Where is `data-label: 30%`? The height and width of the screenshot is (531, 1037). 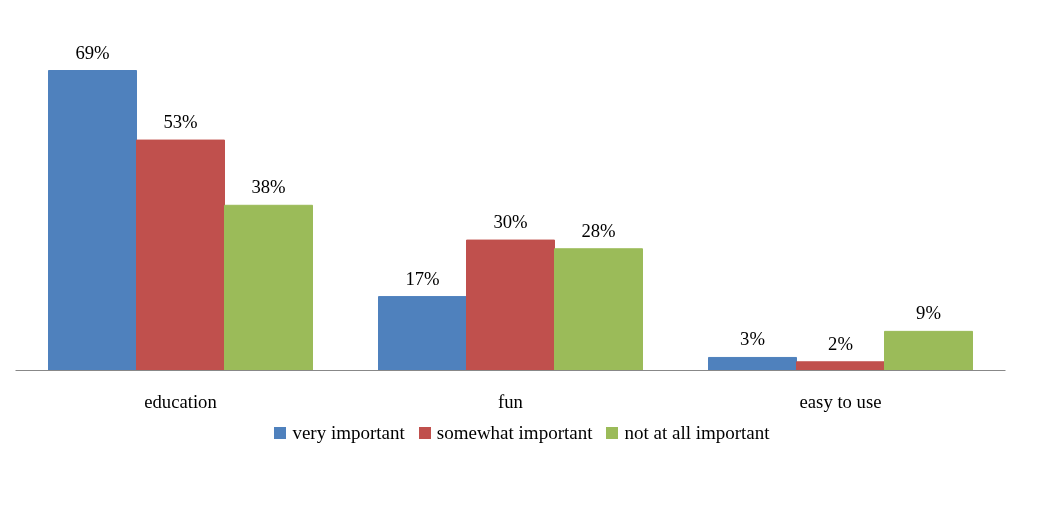 data-label: 30% is located at coordinates (510, 222).